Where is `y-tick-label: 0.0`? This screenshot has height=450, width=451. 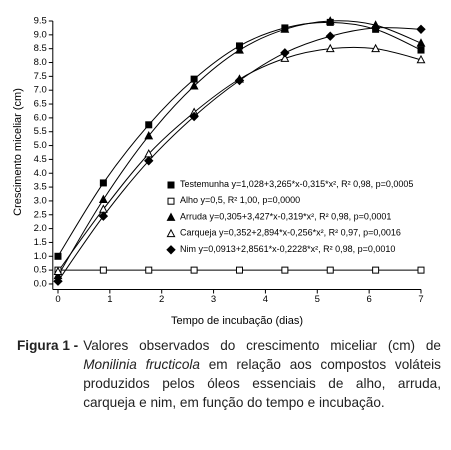
y-tick-label: 0.0 is located at coordinates (40, 283).